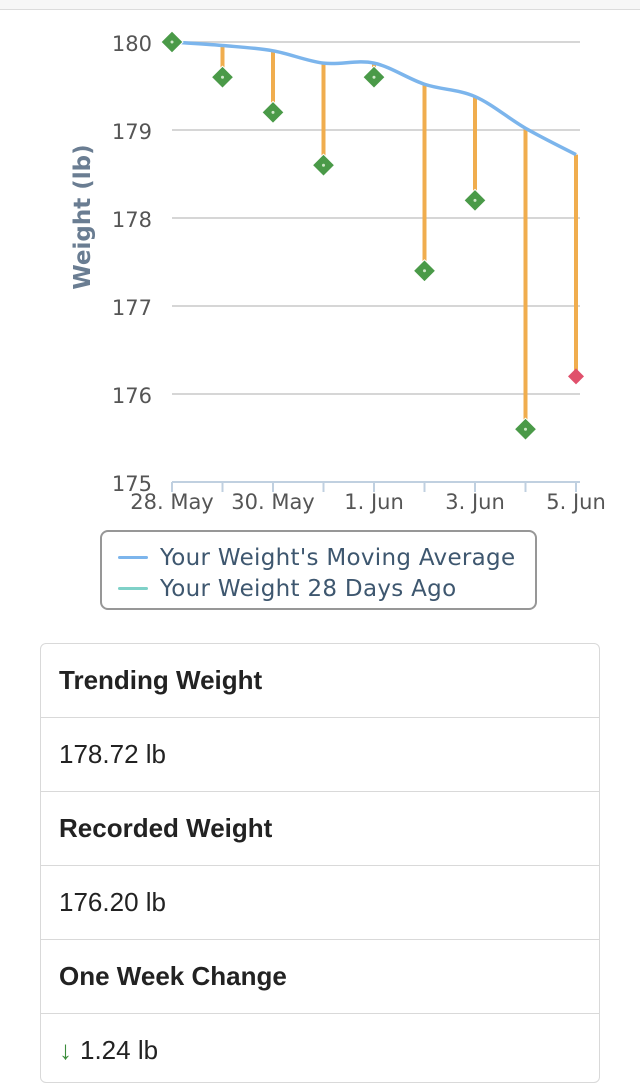  Describe the element at coordinates (132, 308) in the screenshot. I see `y-tick-label: 177` at that location.